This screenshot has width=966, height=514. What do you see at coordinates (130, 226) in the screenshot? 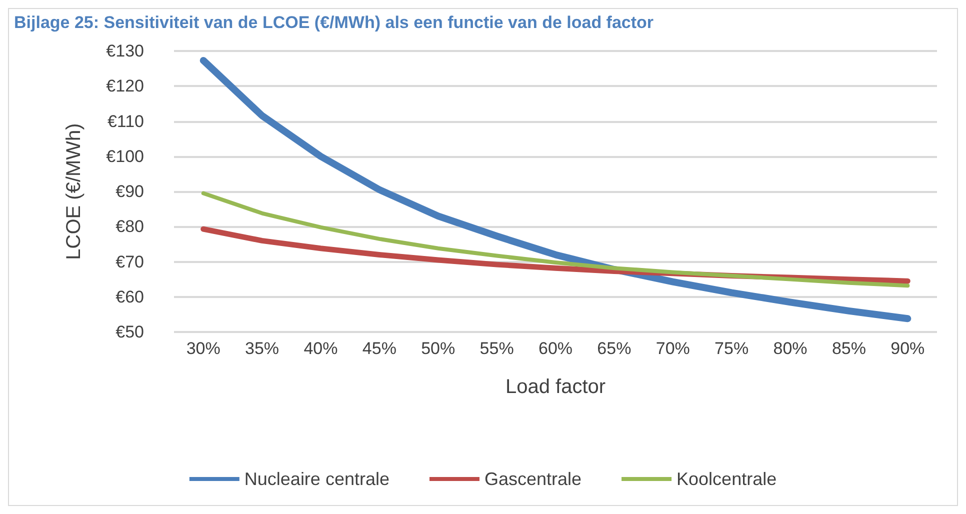
I see `y-tick-label: €80` at bounding box center [130, 226].